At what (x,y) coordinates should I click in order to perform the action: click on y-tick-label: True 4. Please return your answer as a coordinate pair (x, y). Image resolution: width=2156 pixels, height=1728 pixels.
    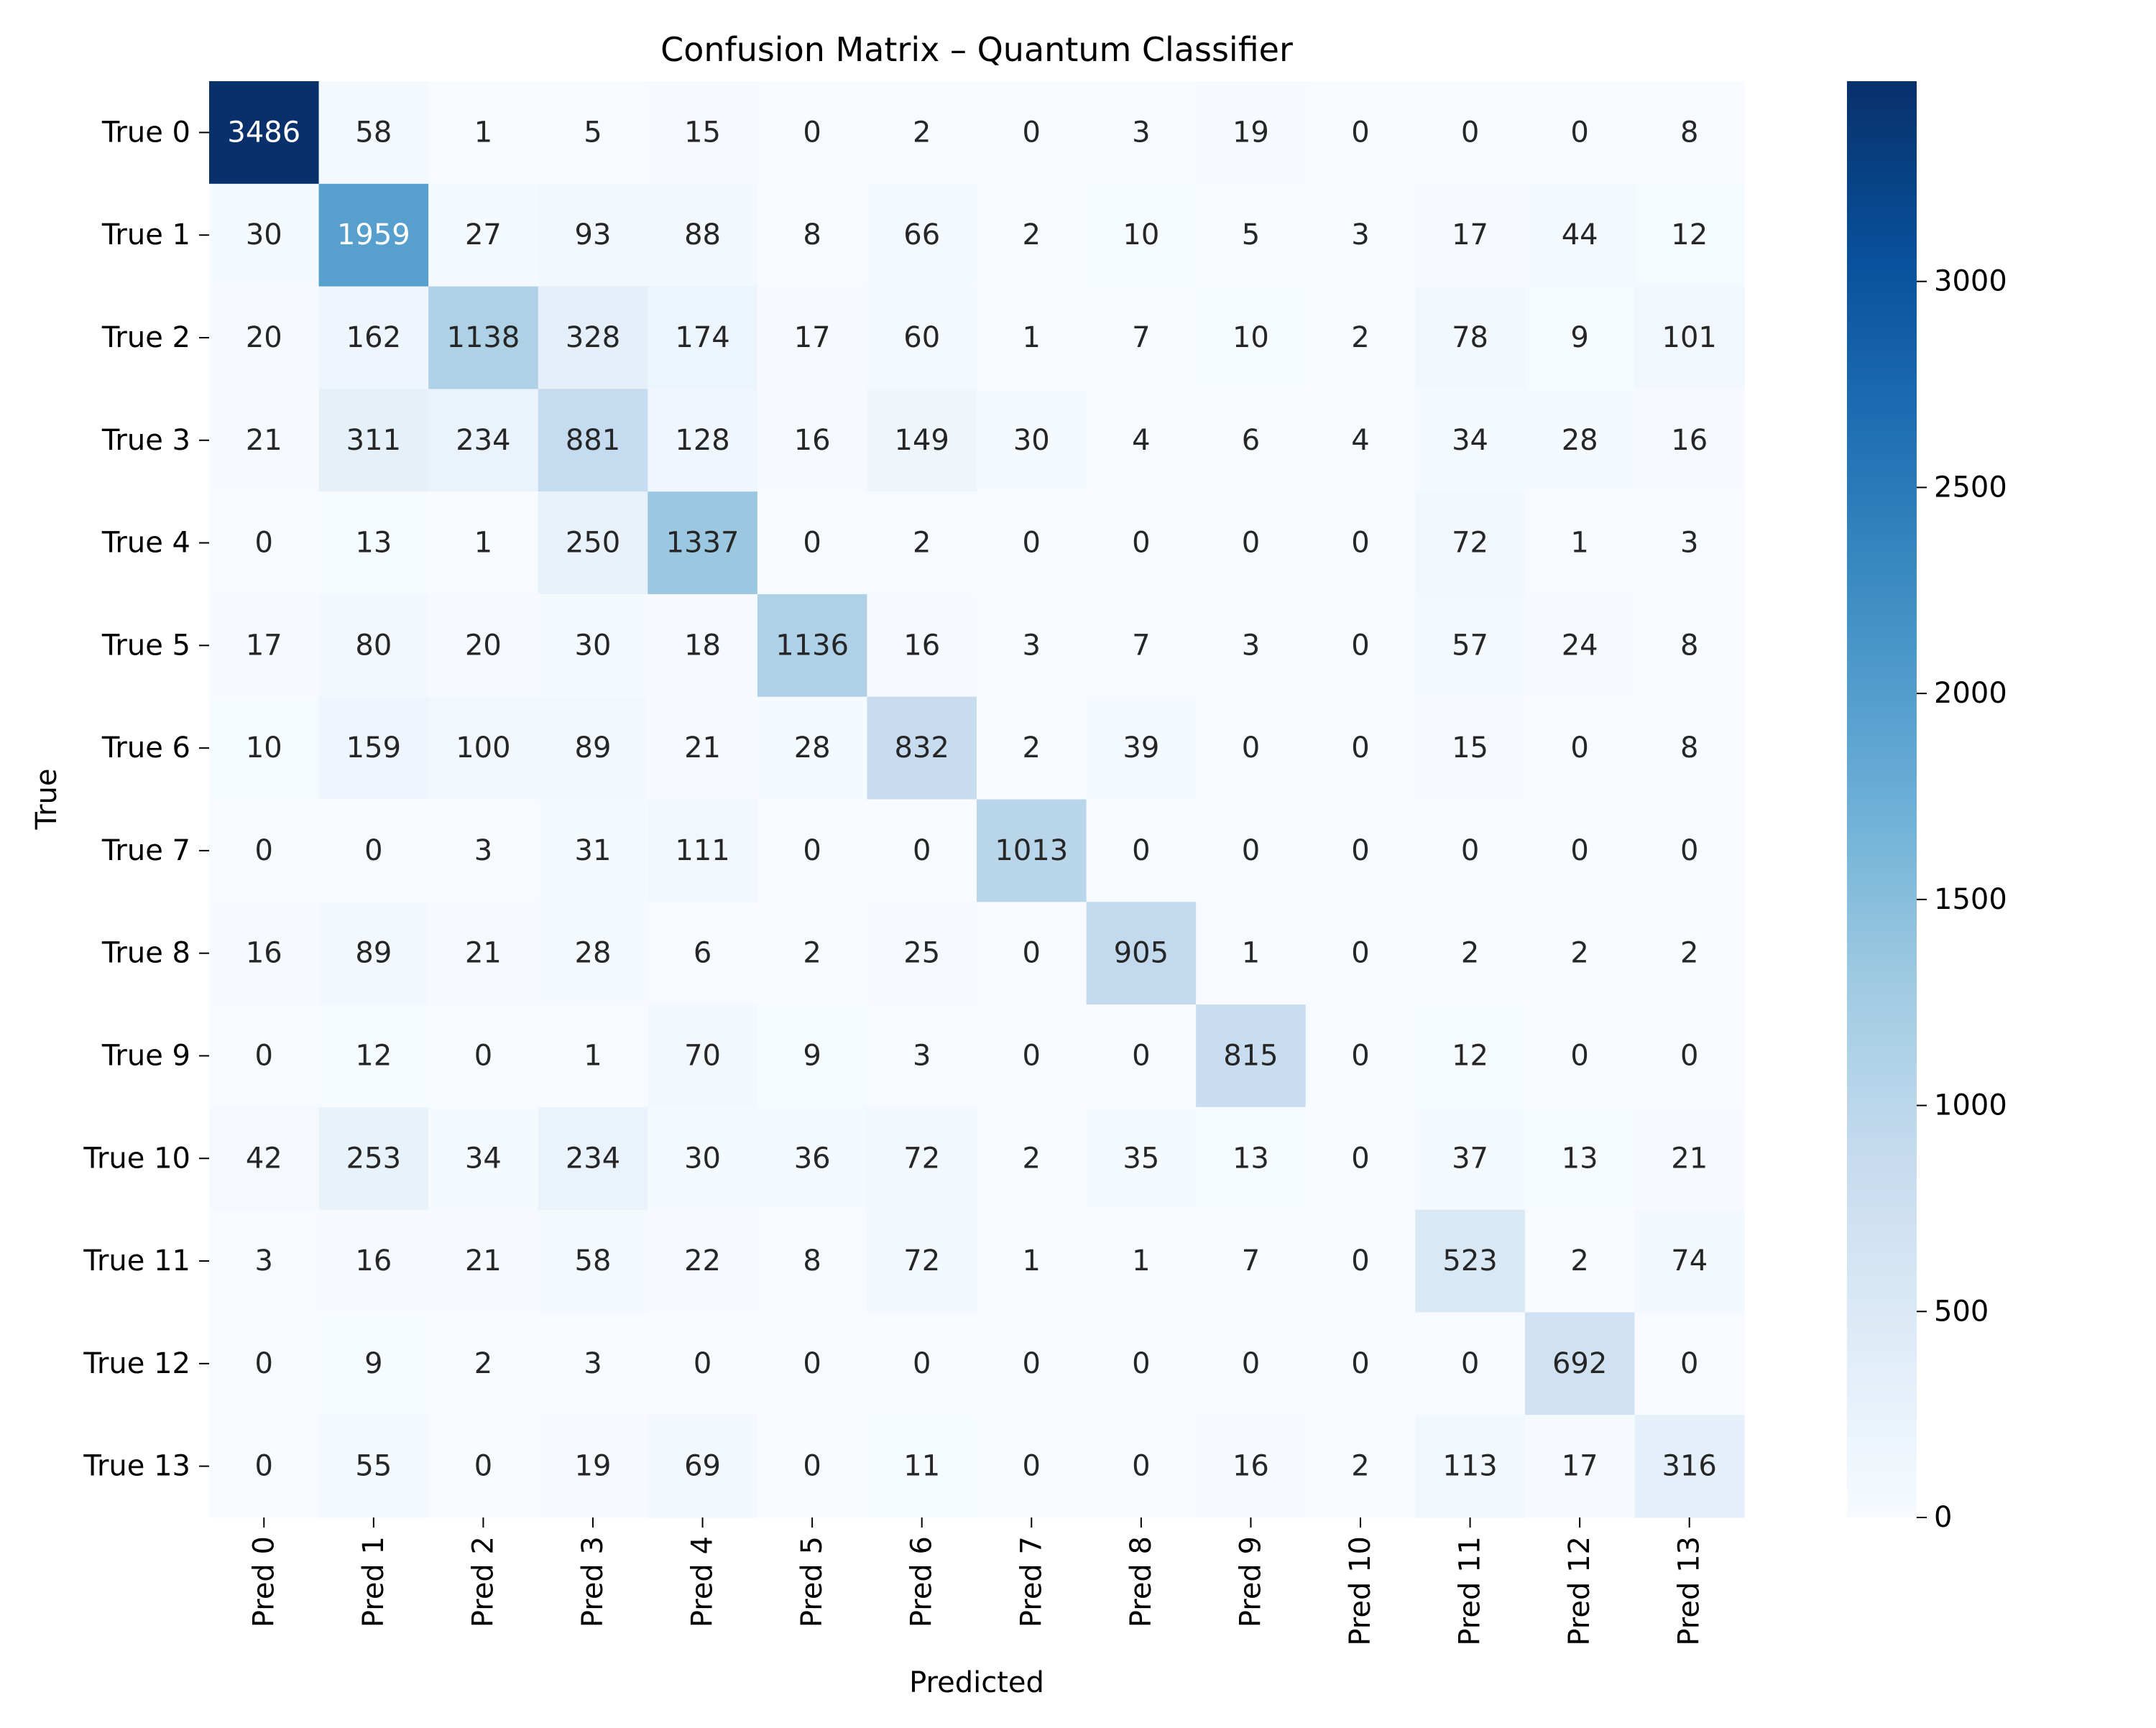
    Looking at the image, I should click on (145, 544).